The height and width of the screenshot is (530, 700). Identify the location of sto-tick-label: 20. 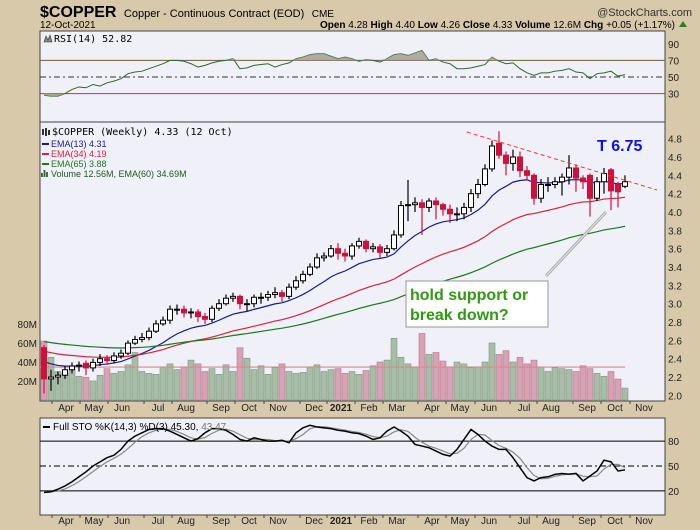
(674, 492).